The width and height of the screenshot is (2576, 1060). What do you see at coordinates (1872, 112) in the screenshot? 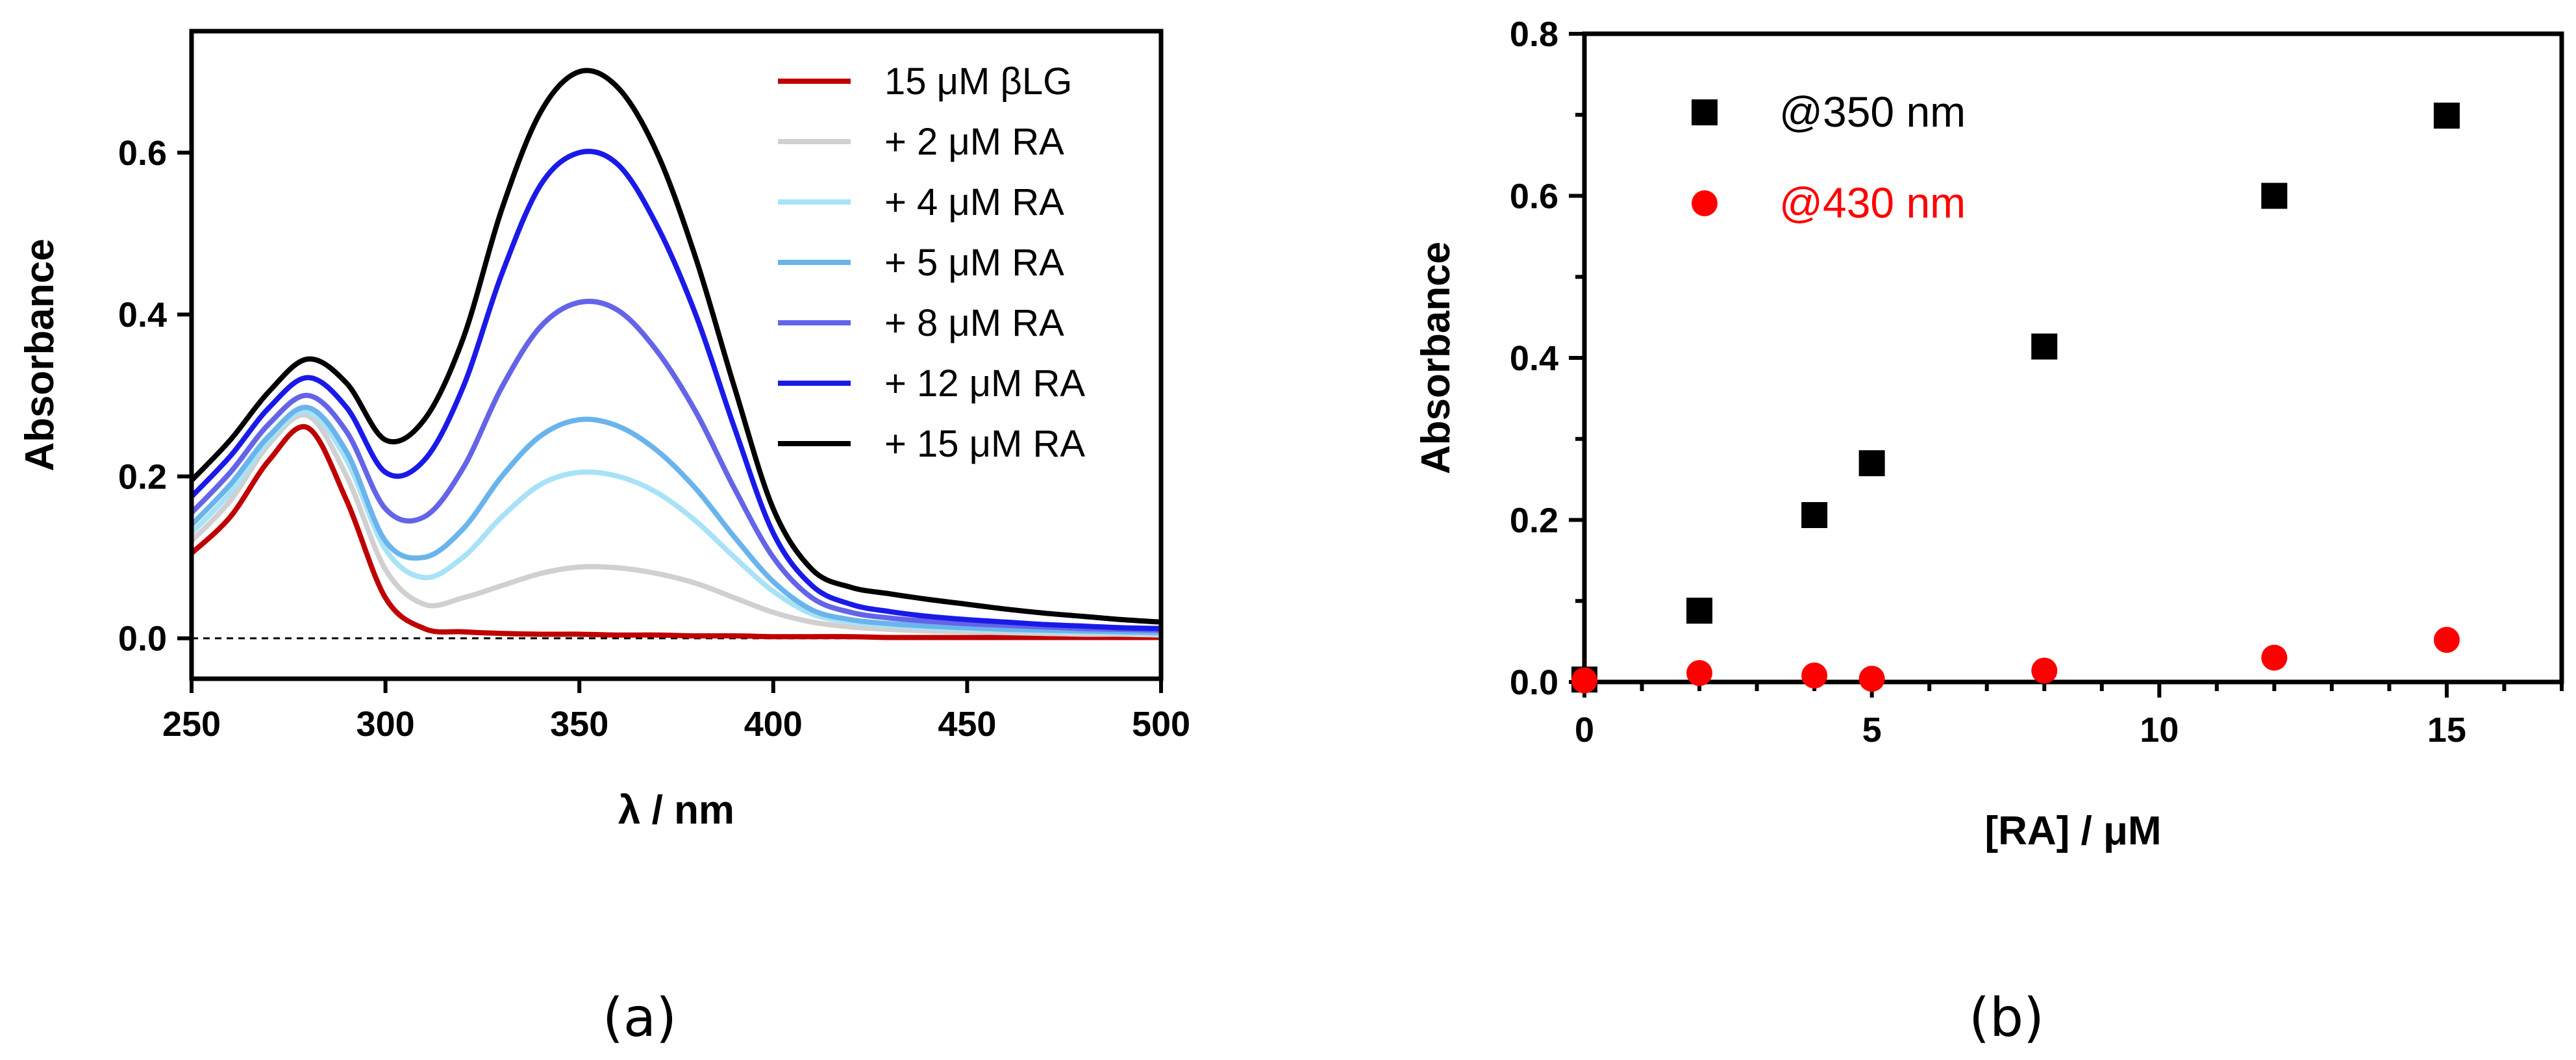
I see `legend-entry-0: @350 nm` at bounding box center [1872, 112].